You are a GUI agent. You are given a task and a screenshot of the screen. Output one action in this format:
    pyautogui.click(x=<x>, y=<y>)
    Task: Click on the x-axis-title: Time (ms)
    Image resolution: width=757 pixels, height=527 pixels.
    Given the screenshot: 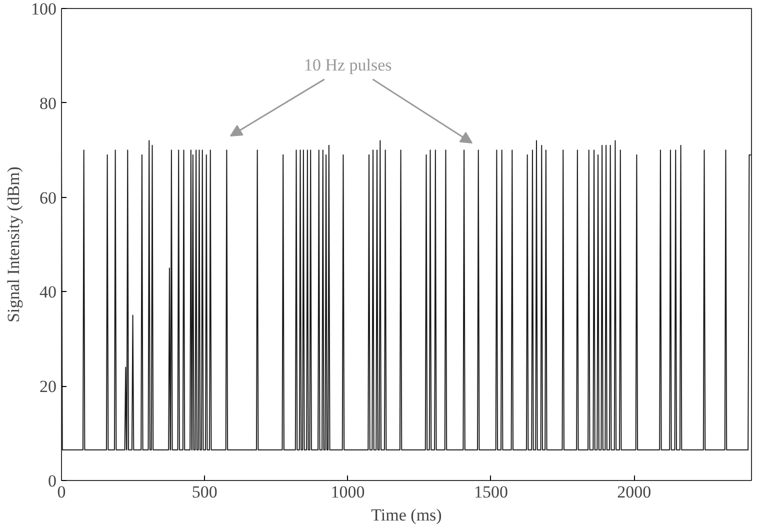 What is the action you would take?
    pyautogui.click(x=406, y=515)
    